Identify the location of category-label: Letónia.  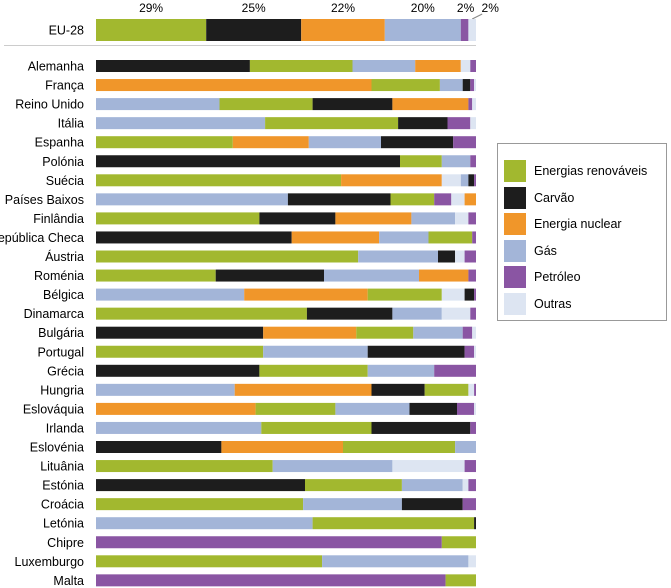
(63, 524).